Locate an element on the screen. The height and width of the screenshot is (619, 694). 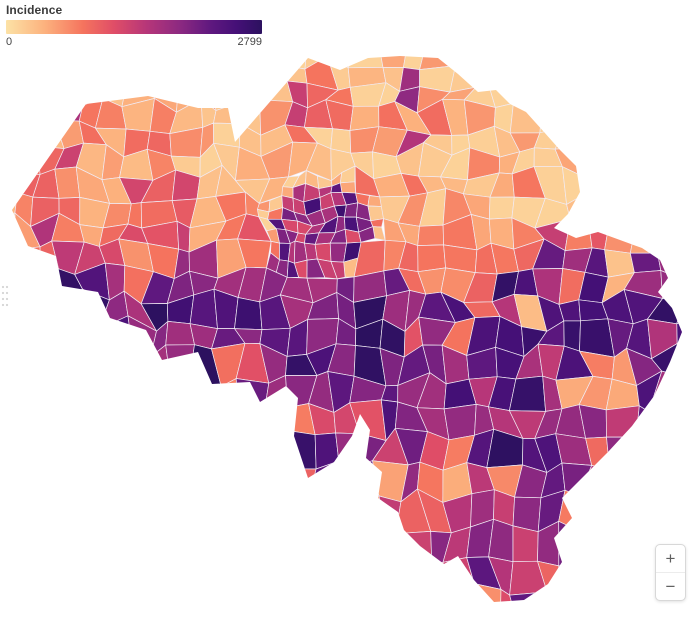
minus-icon: − is located at coordinates (670, 586).